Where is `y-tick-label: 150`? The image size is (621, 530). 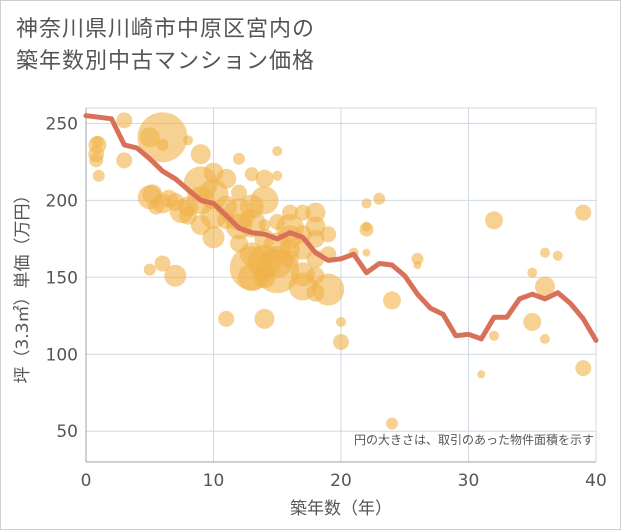
y-tick-label: 150 is located at coordinates (62, 278).